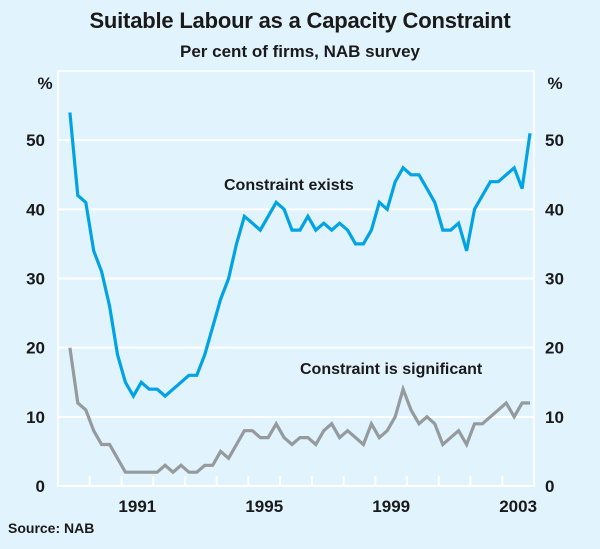  I want to click on x-tick-label: 2003, so click(518, 506).